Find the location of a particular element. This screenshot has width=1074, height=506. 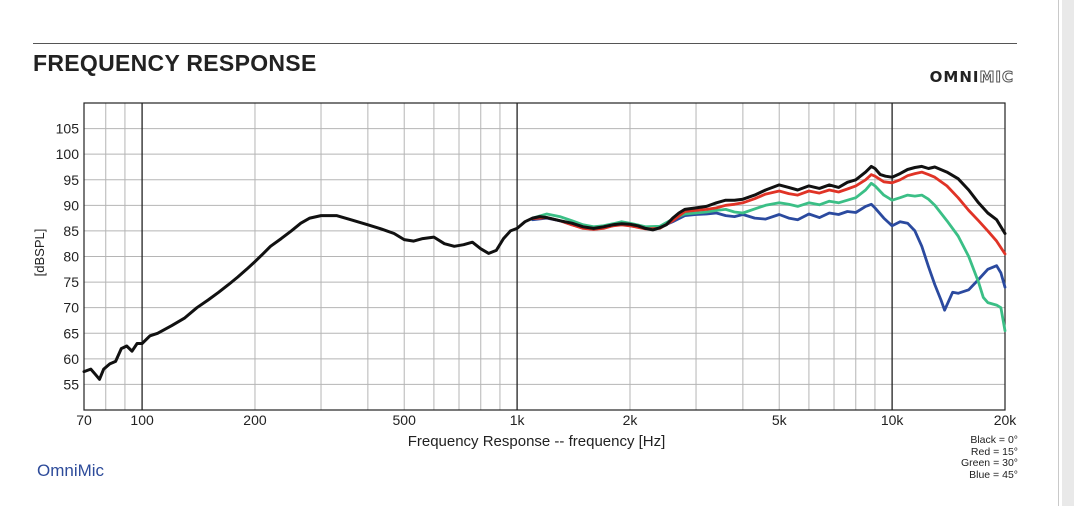

legend-item-black: Black = 0° is located at coordinates (994, 440).